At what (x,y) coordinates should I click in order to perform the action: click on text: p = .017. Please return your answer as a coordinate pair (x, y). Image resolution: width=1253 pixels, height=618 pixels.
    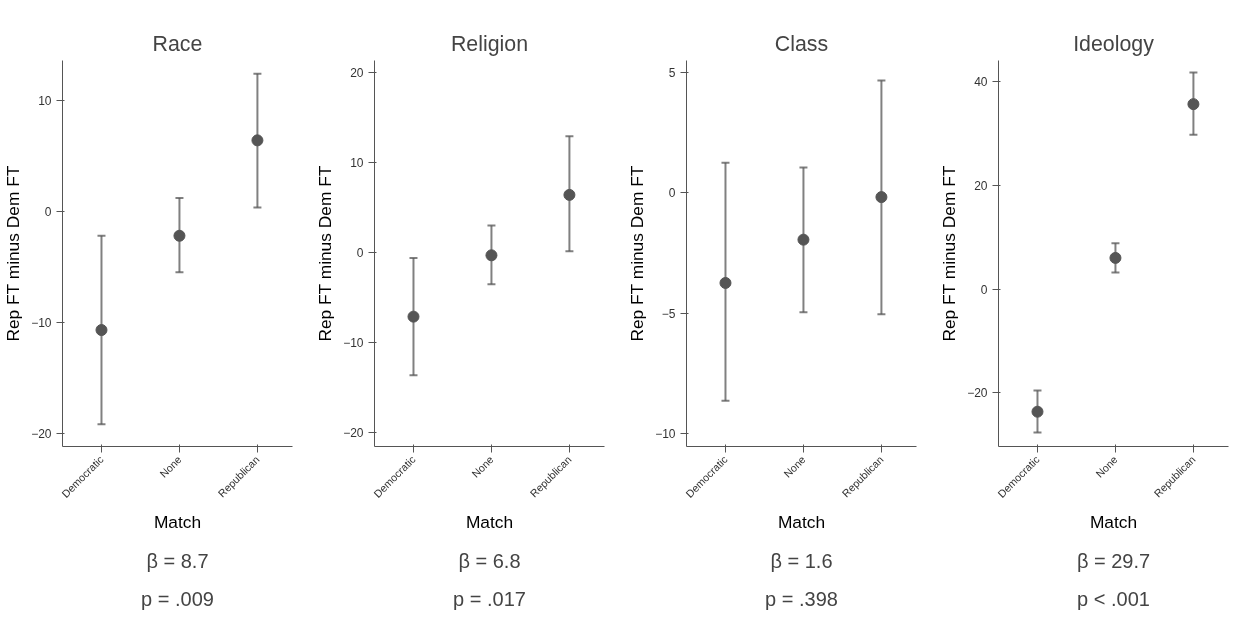
    Looking at the image, I should click on (489, 598).